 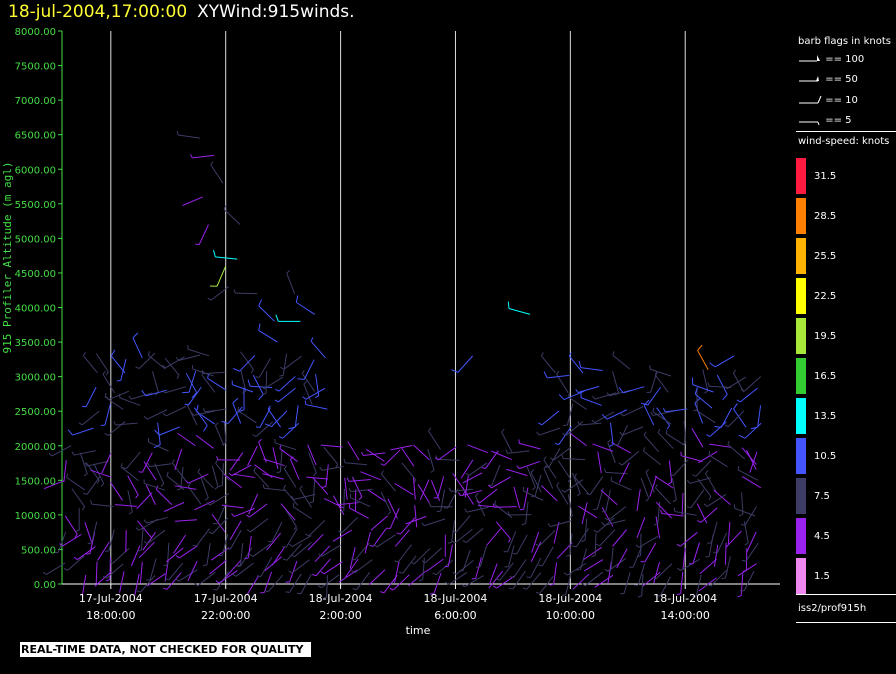 What do you see at coordinates (801, 536) in the screenshot?
I see `color-swatch` at bounding box center [801, 536].